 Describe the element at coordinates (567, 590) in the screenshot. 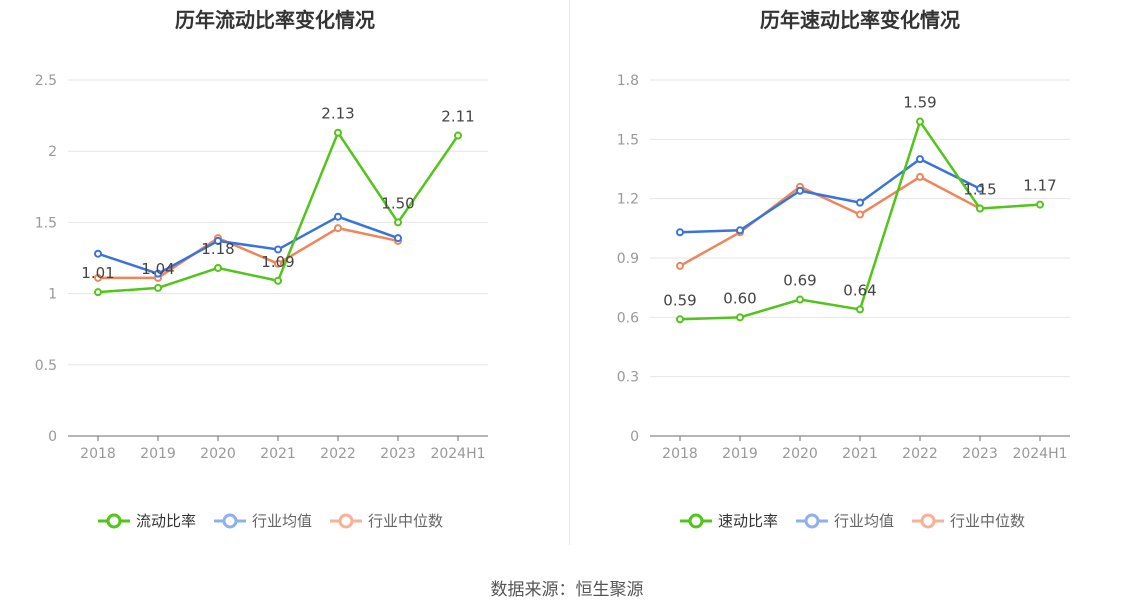

I see `data-source-note: 数据来源：恒生聚源` at that location.